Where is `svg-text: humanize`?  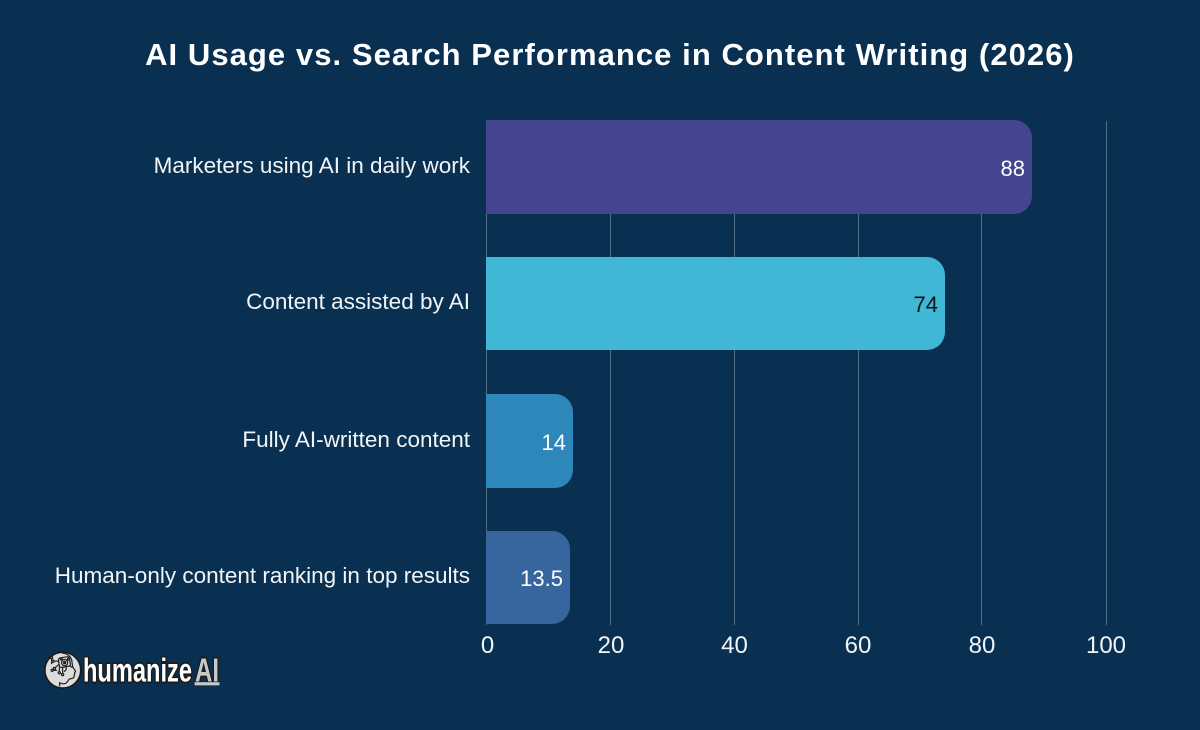 svg-text: humanize is located at coordinates (137, 670).